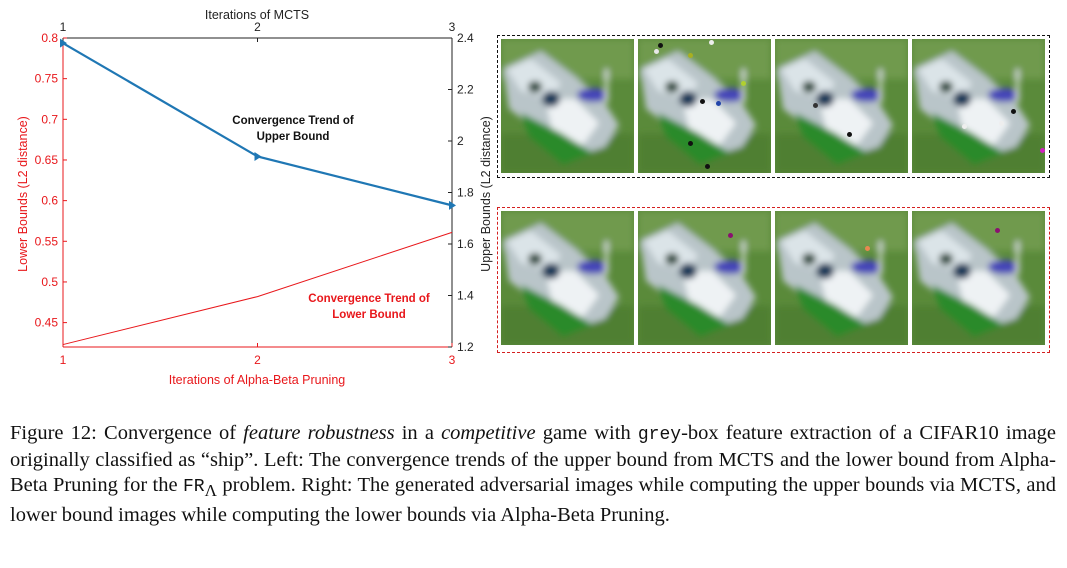  What do you see at coordinates (773, 280) in the screenshot?
I see `lower-bound-images-panel` at bounding box center [773, 280].